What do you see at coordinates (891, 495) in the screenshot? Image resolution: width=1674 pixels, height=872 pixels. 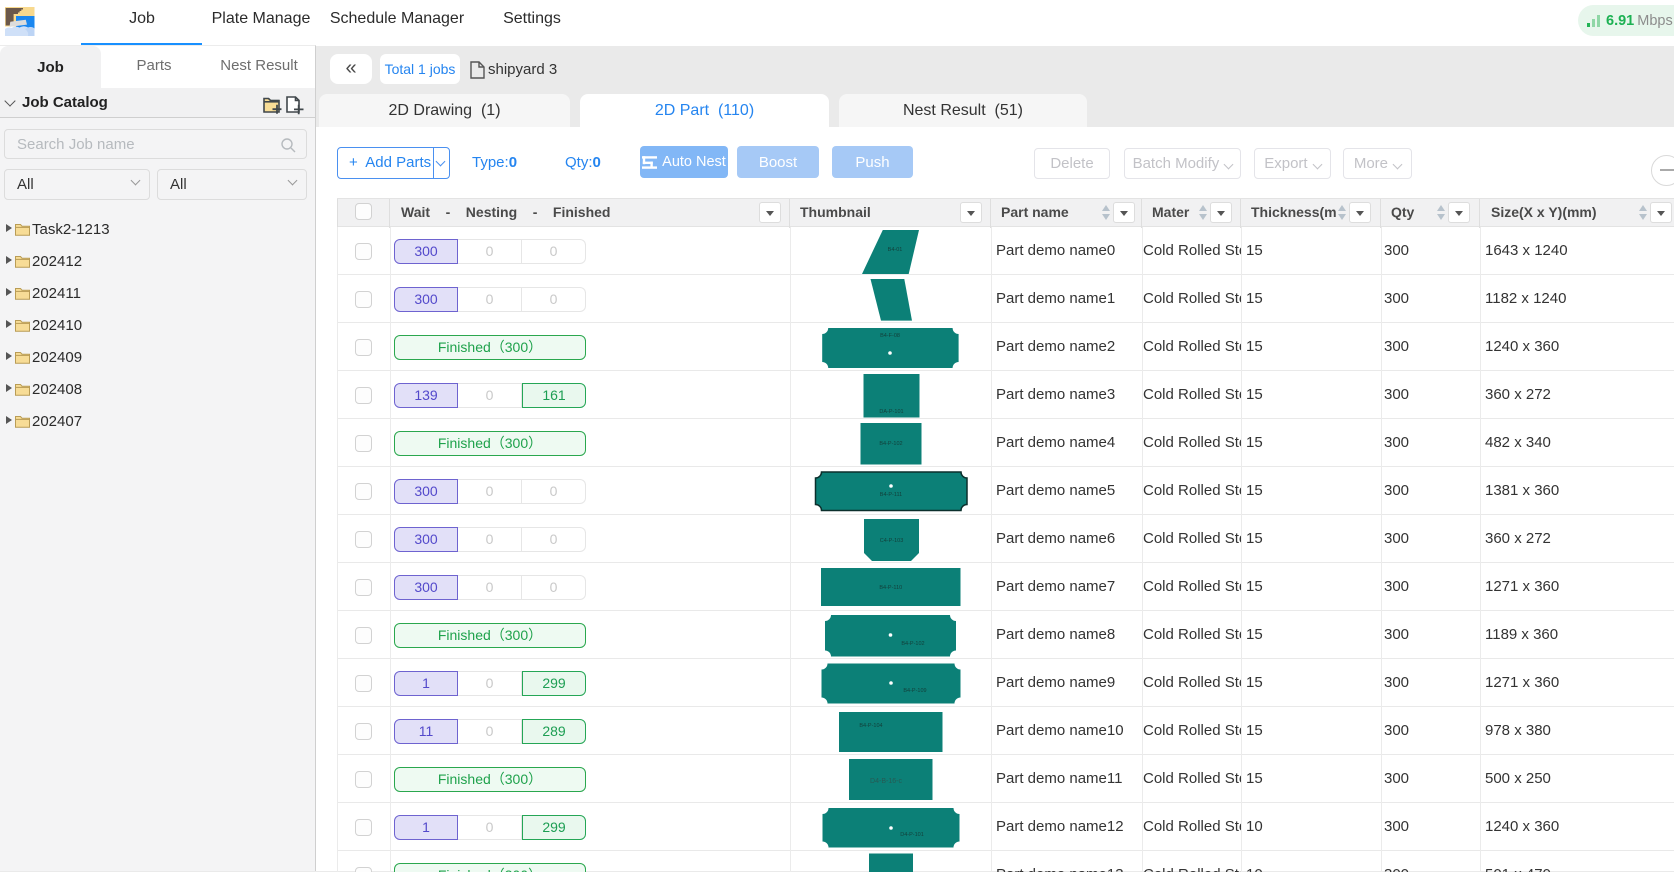 I see `svg-text: B4-P-111` at bounding box center [891, 495].